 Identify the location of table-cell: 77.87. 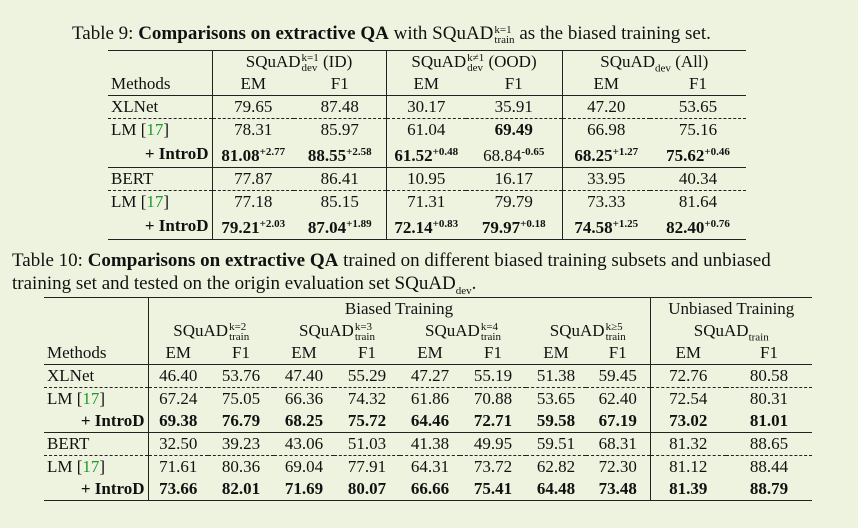
(252, 179).